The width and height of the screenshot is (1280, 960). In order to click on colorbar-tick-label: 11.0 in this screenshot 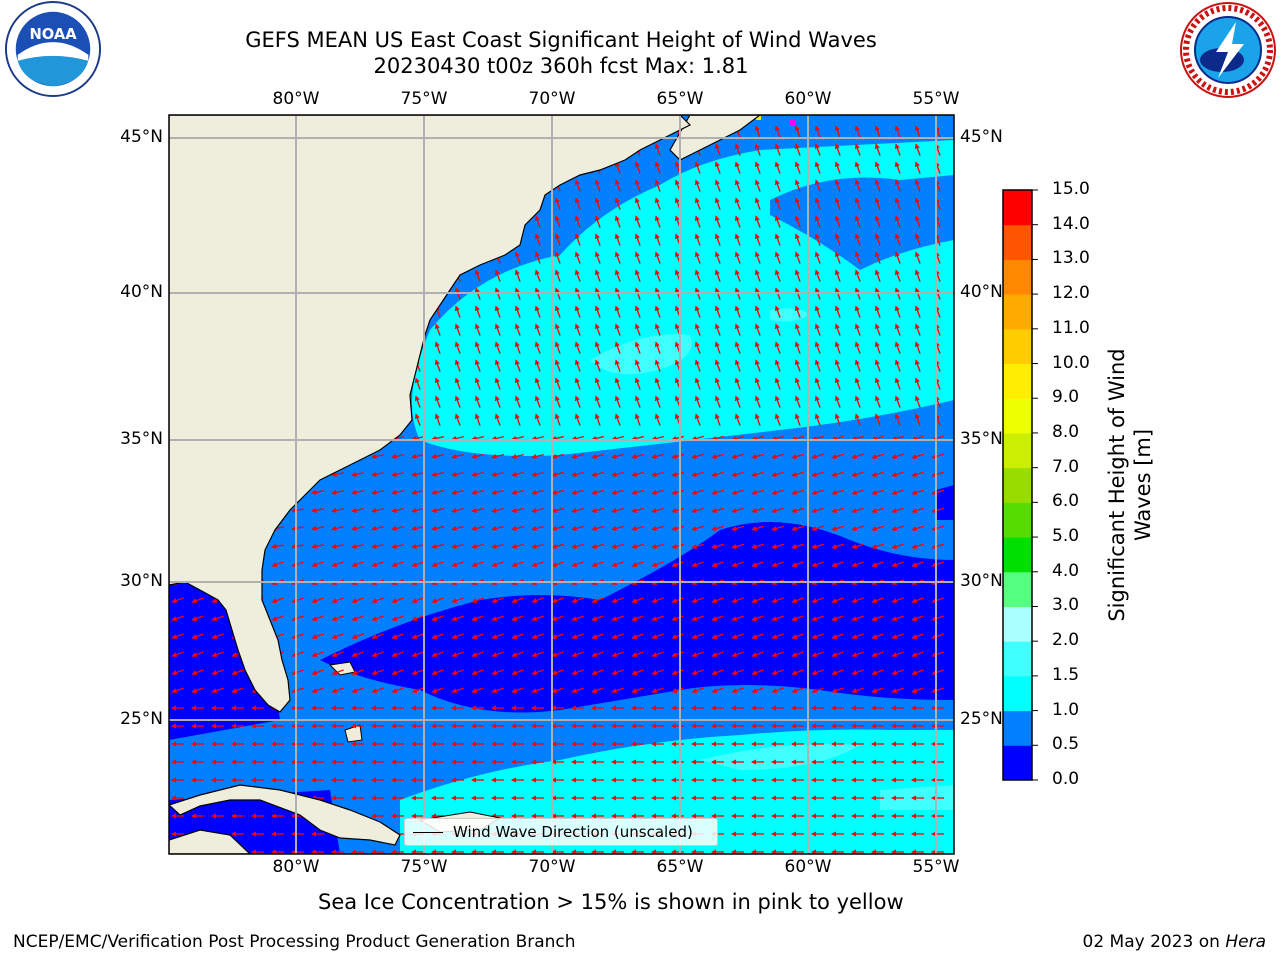, I will do `click(1071, 327)`.